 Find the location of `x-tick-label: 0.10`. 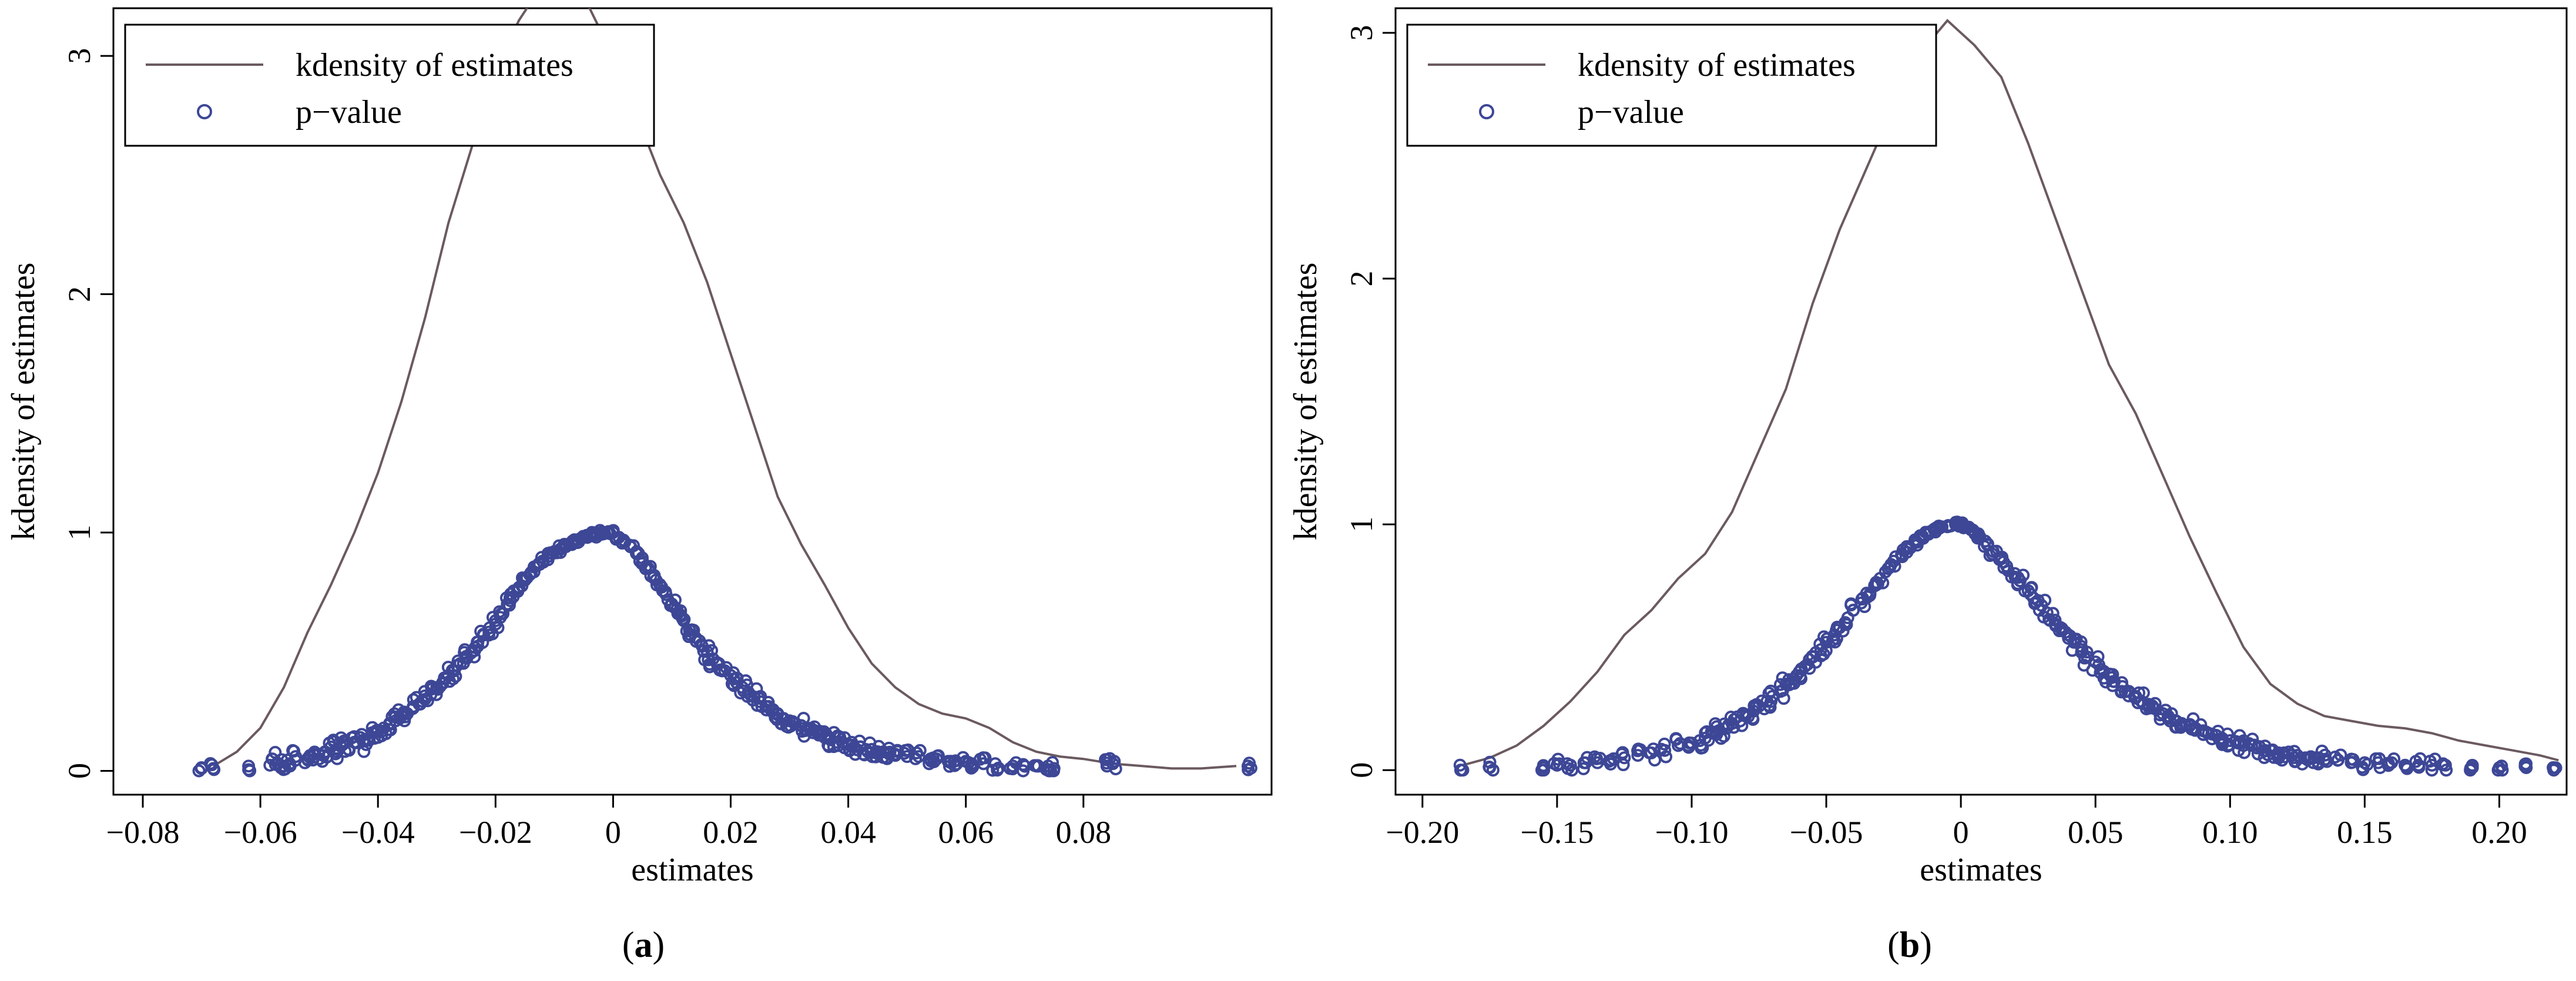

x-tick-label: 0.10 is located at coordinates (2230, 833).